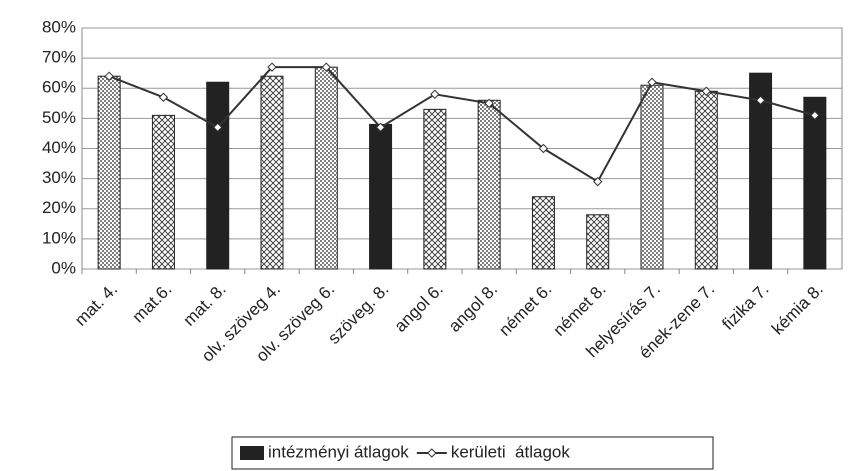 This screenshot has width=860, height=471. Describe the element at coordinates (152, 303) in the screenshot. I see `x-tick-label: mat.6.` at that location.